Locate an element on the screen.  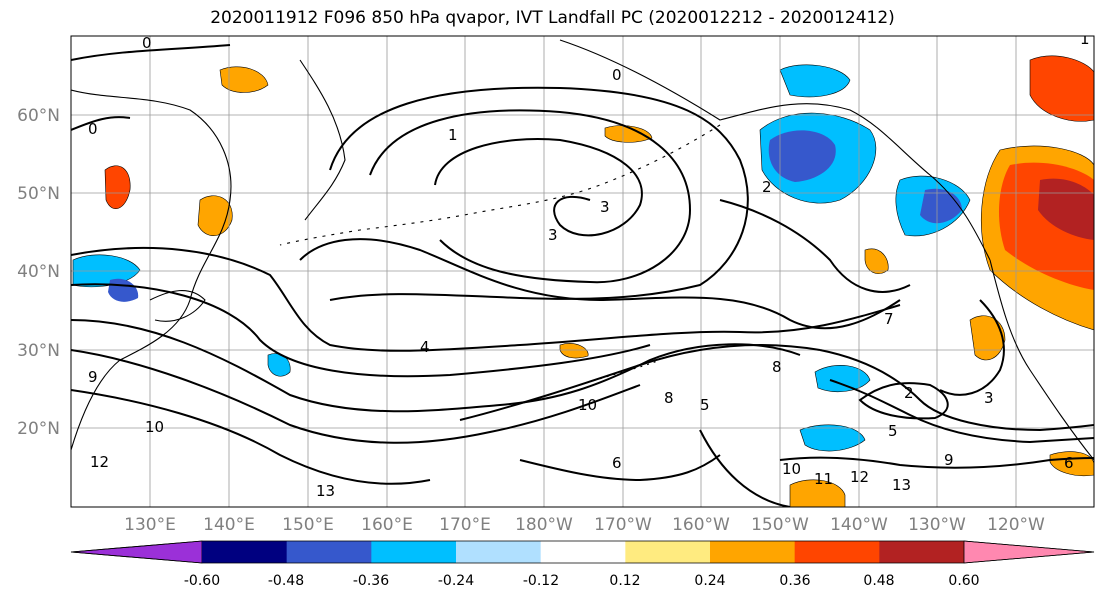
lon-label: 130°E is located at coordinates (150, 525).